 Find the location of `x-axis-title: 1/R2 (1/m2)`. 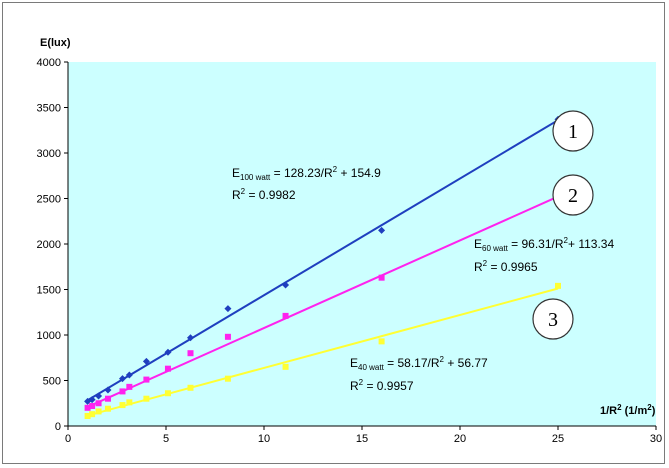

x-axis-title: 1/R2 (1/m2) is located at coordinates (628, 410).